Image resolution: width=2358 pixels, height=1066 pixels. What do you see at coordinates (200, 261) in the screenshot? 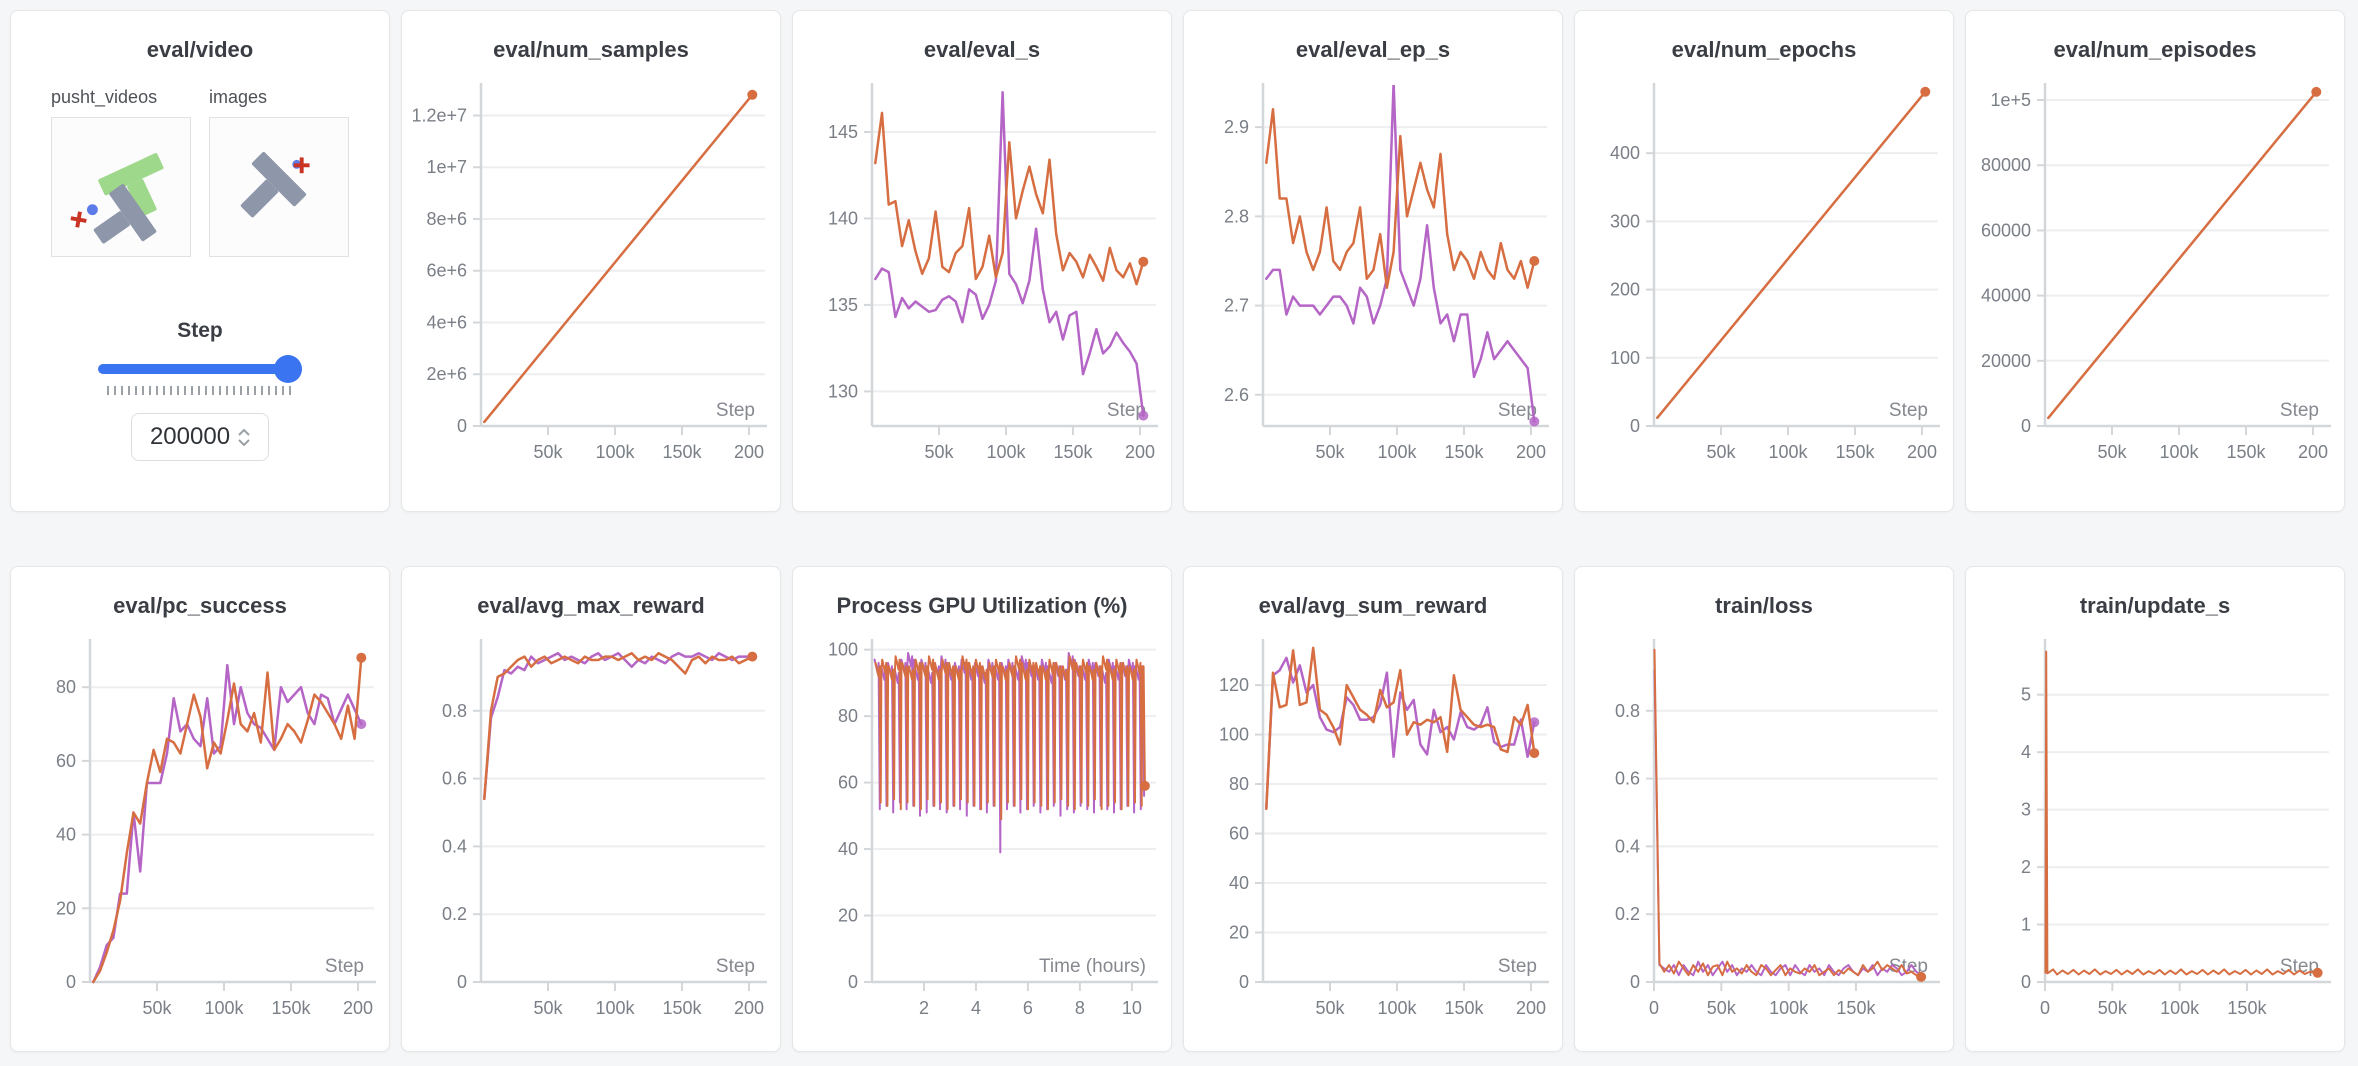
I see `panel-eval-video: eval/video pusht_videos` at bounding box center [200, 261].